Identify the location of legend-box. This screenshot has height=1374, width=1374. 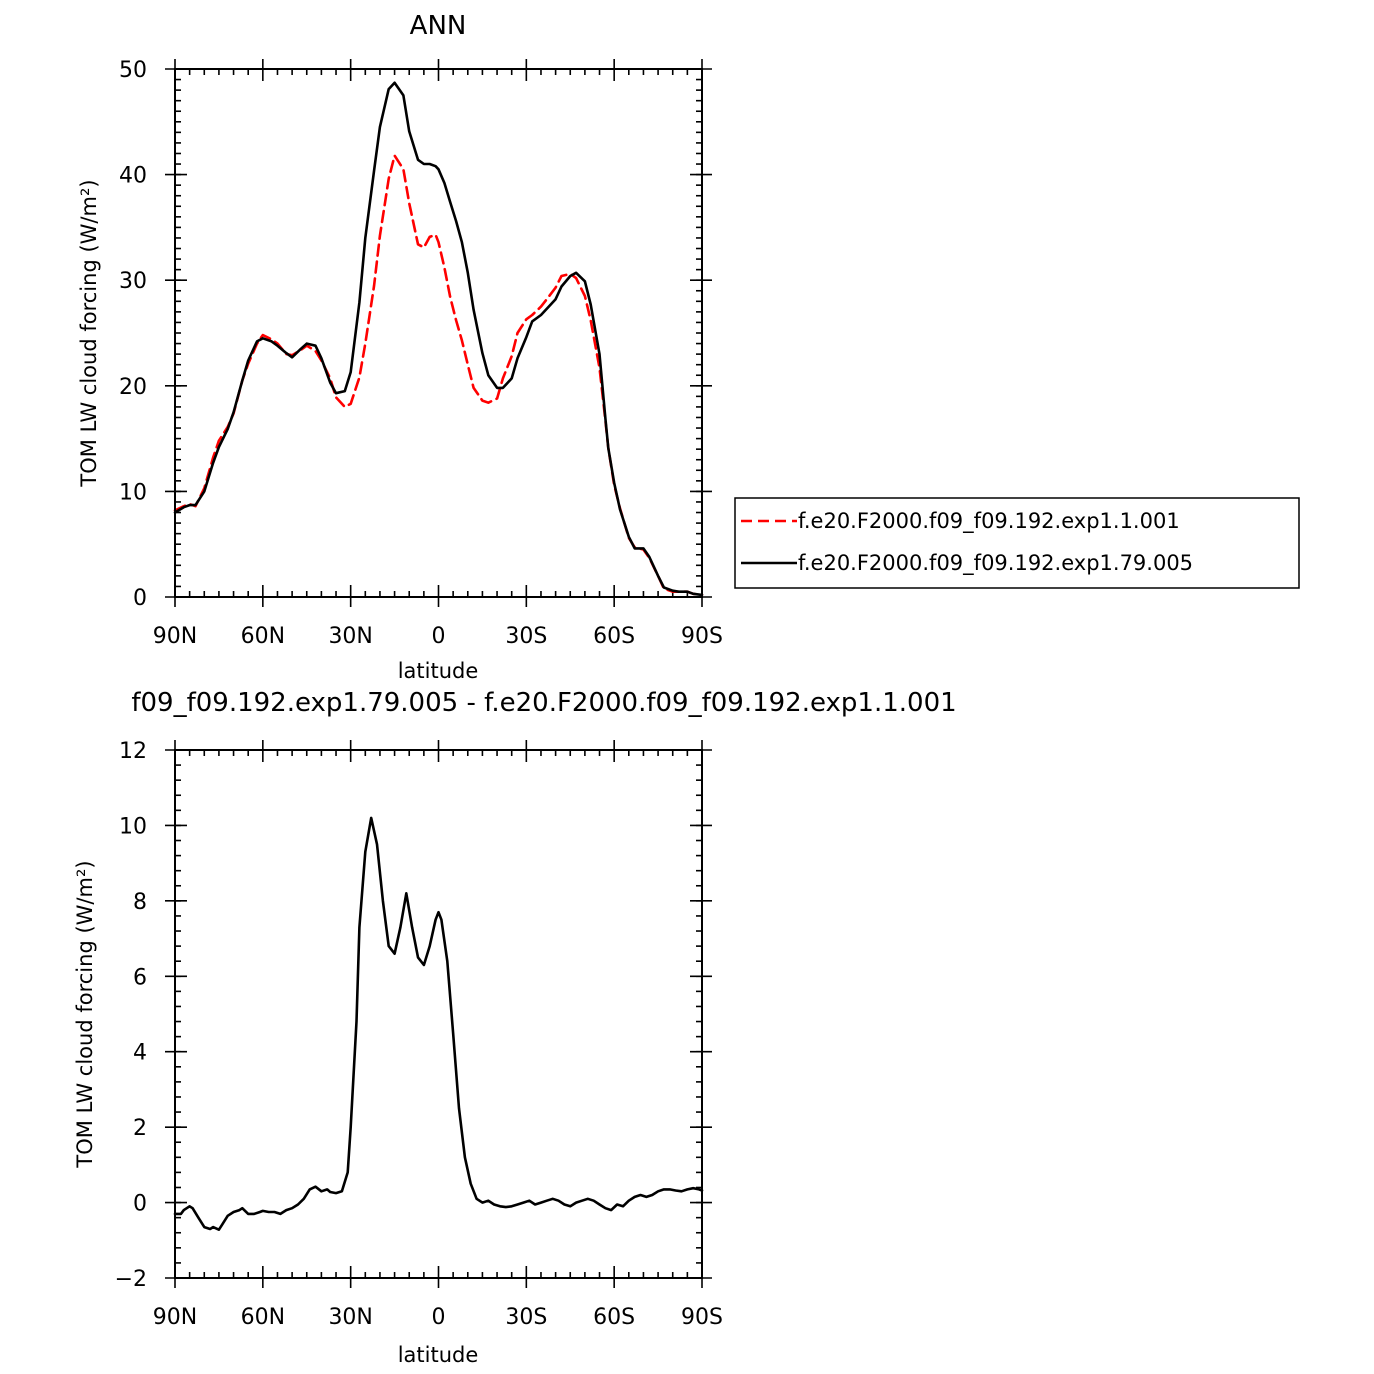
(1017, 543).